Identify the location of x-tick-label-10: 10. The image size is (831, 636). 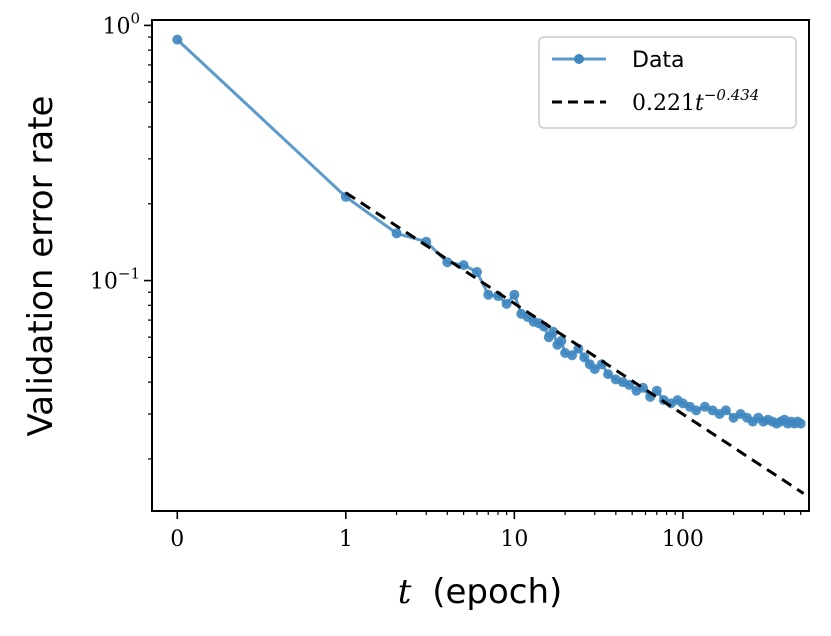
(514, 539).